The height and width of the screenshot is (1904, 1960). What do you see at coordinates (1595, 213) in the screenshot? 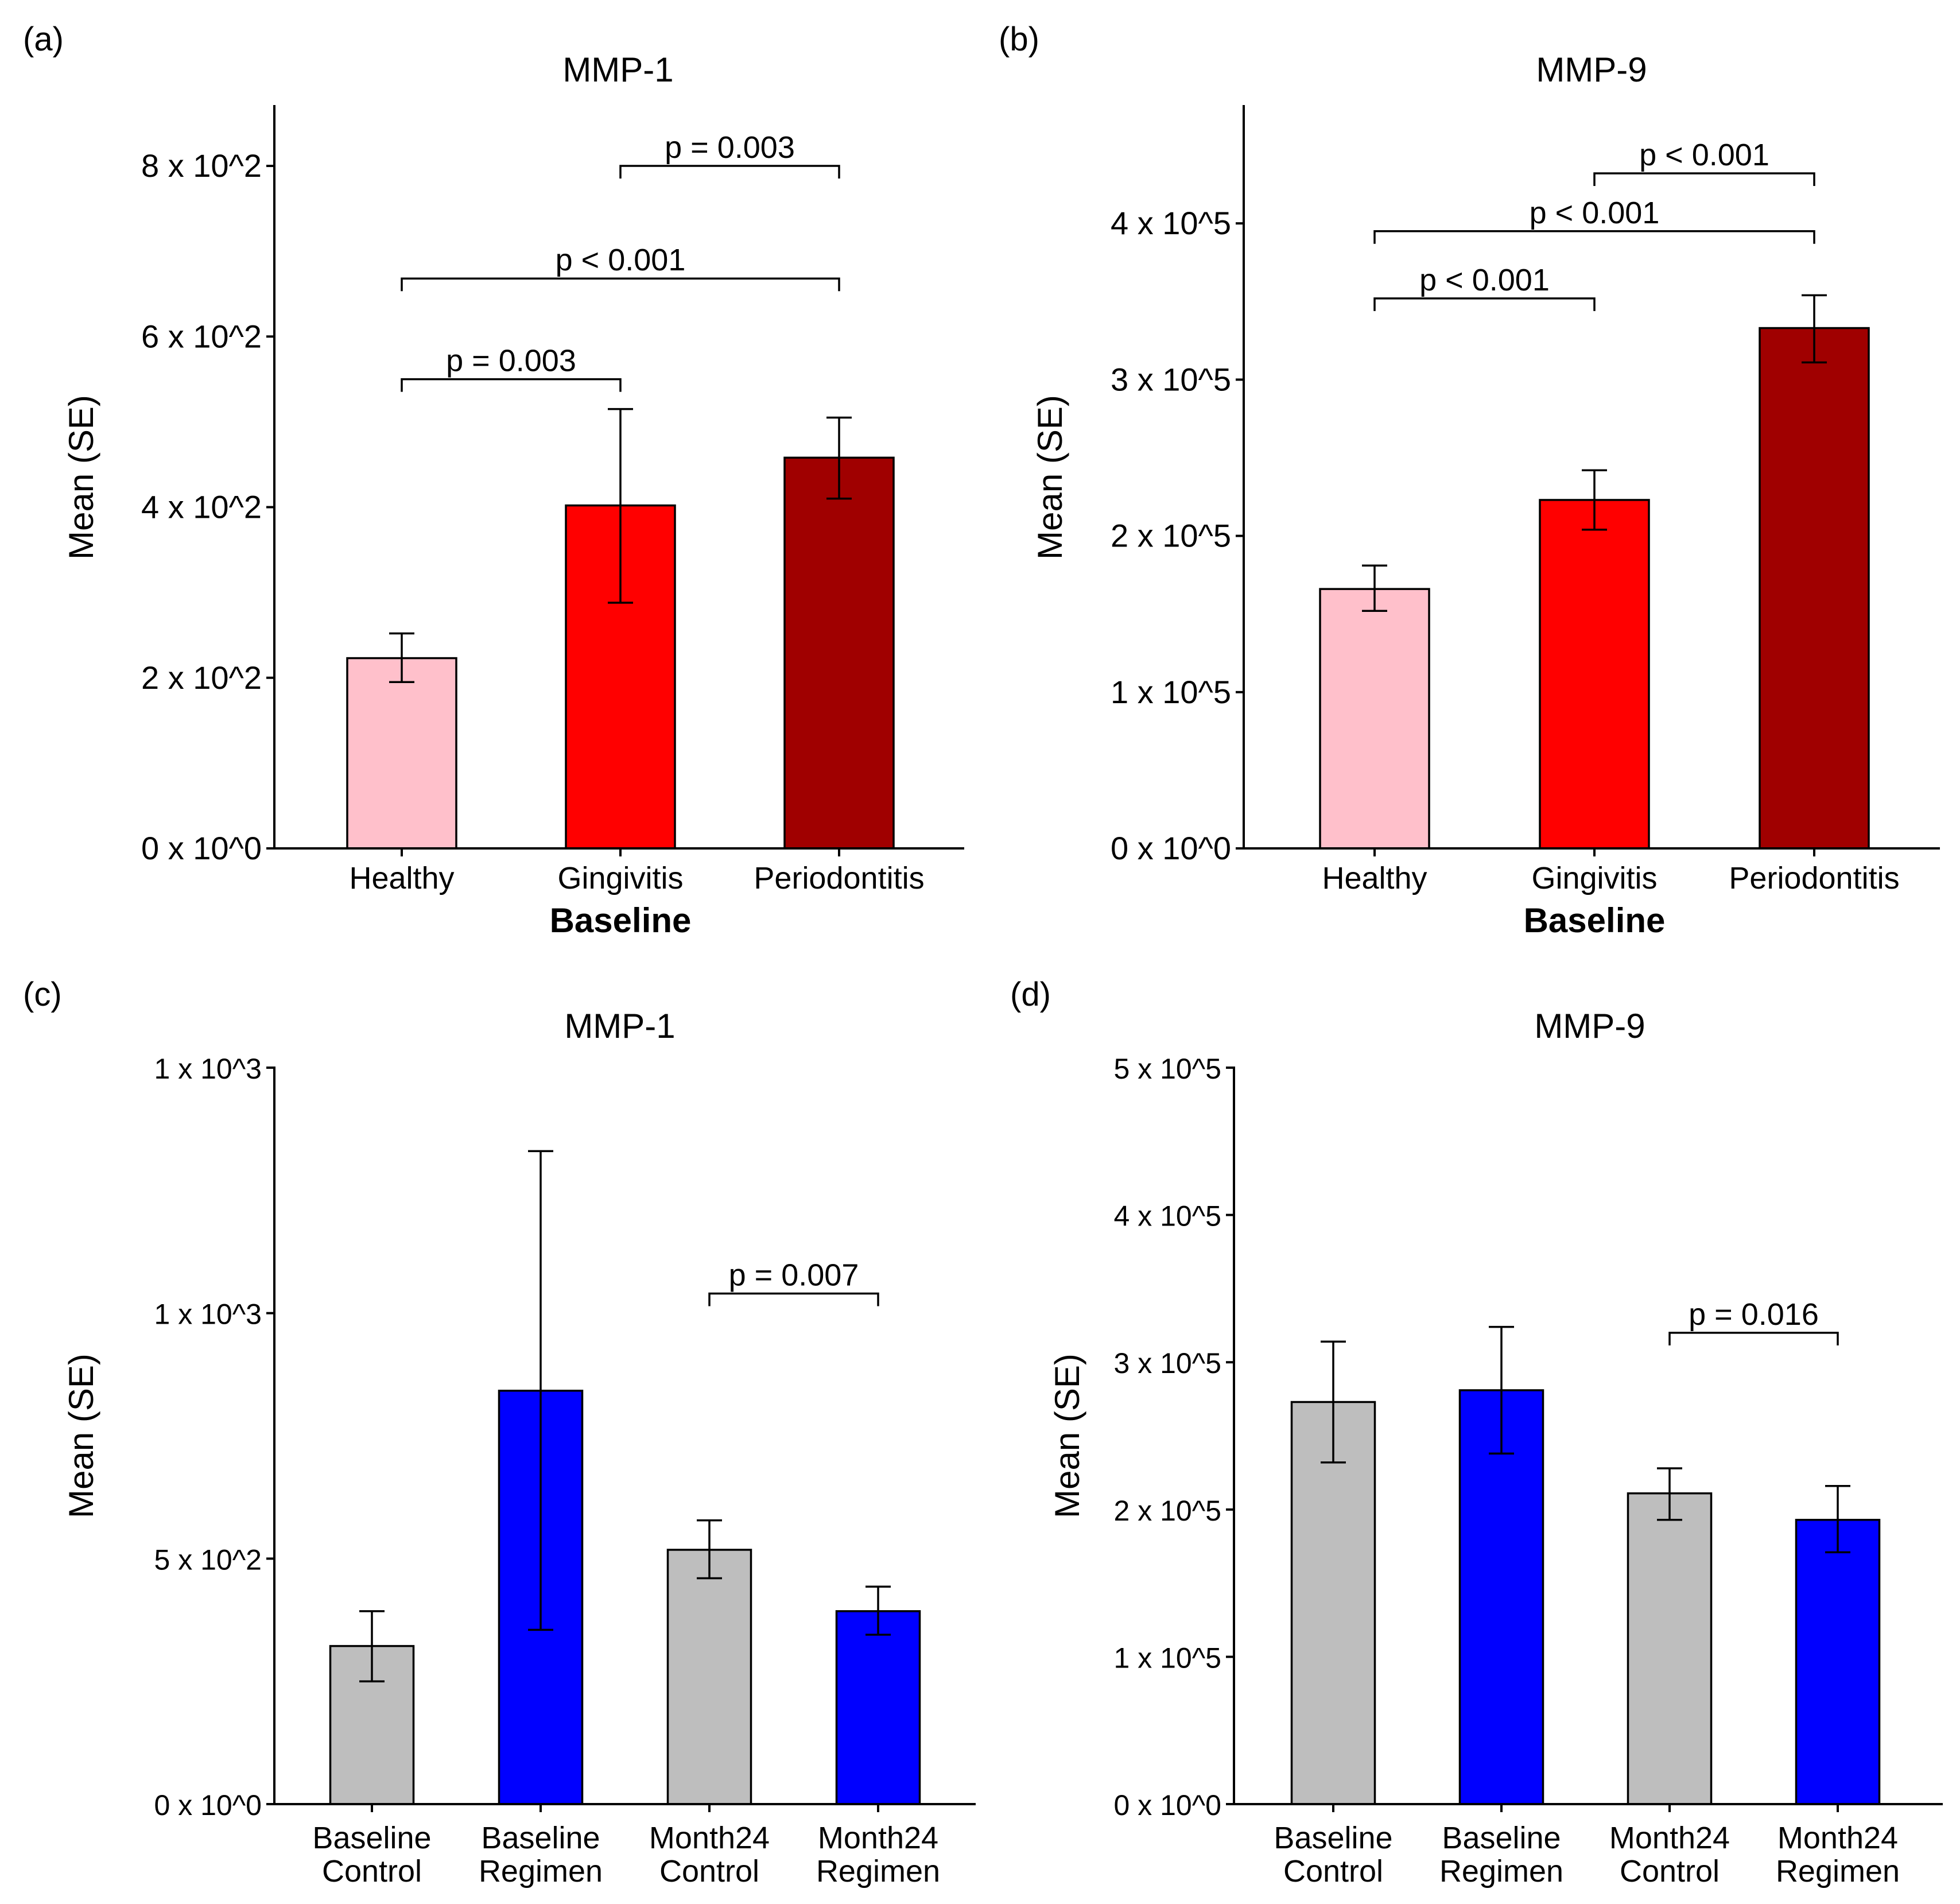
I see `panel-b-significance-label-1: p < 0.001` at bounding box center [1595, 213].